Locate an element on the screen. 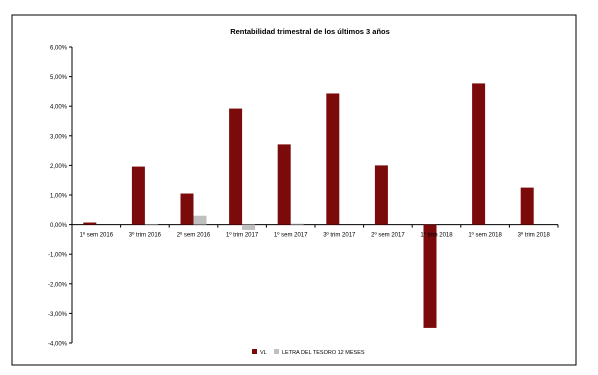 The width and height of the screenshot is (598, 375). x-tick-label: 1º sem 2016 is located at coordinates (97, 235).